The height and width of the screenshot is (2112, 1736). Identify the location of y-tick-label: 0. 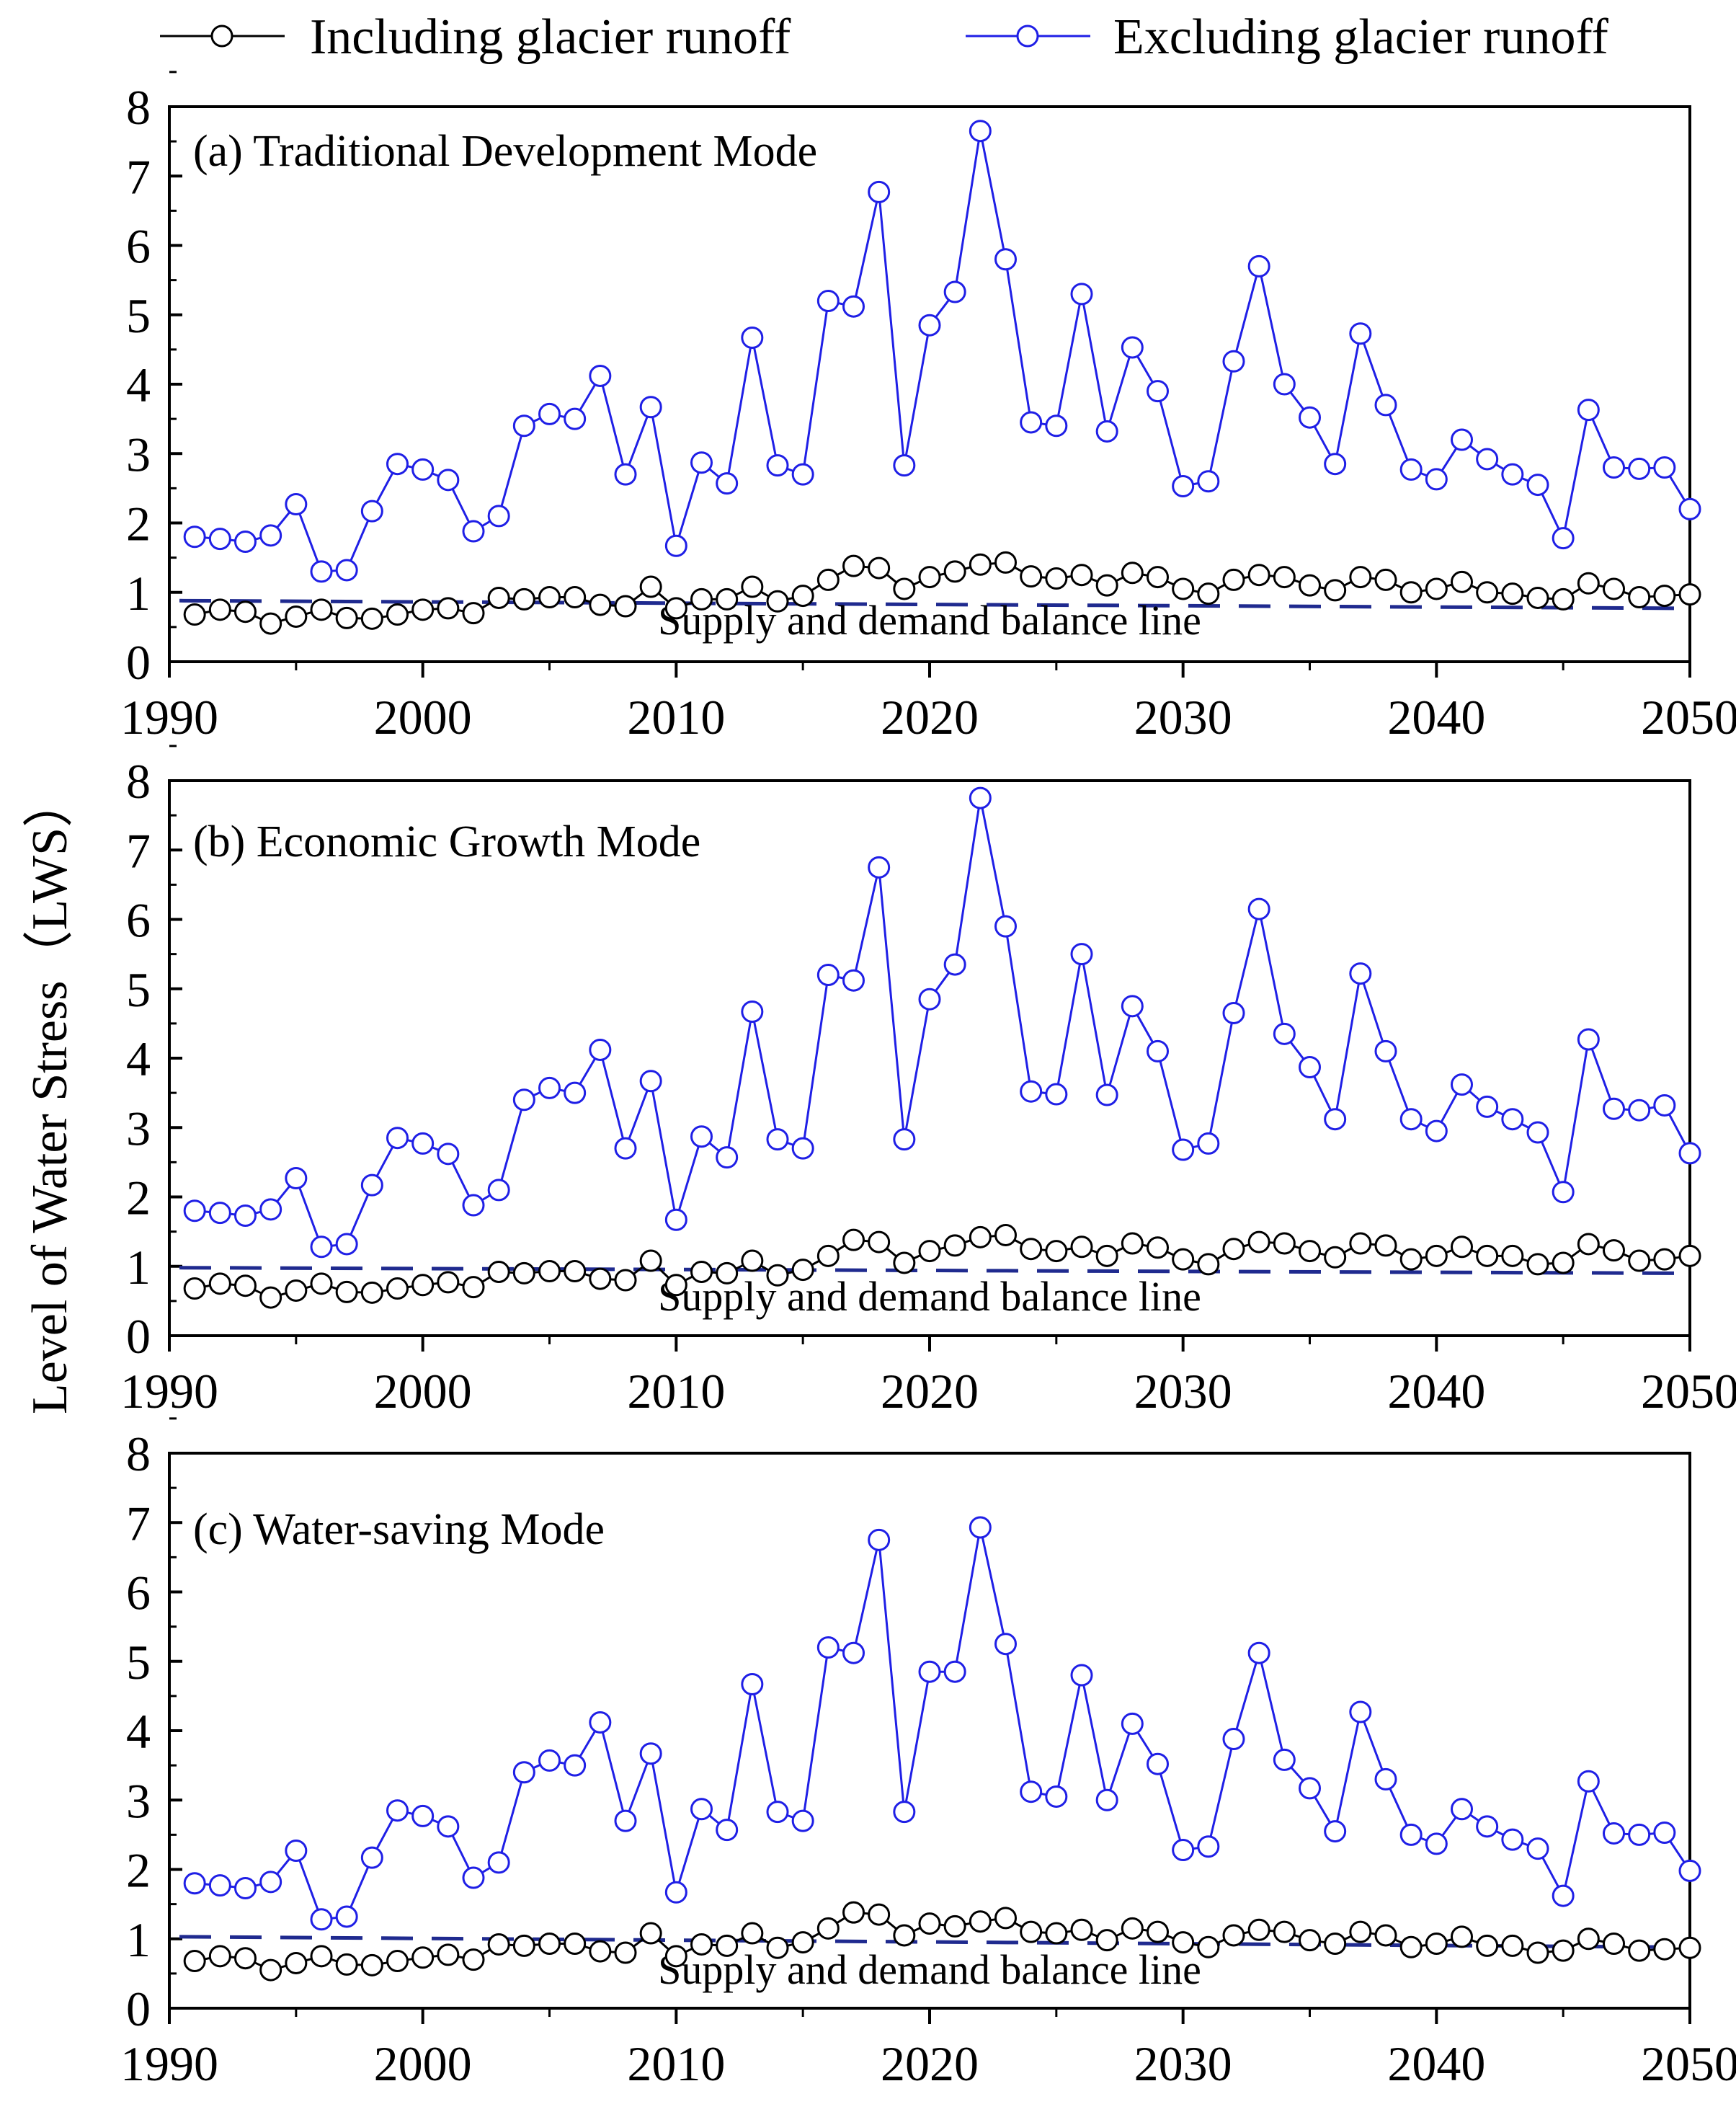
(138, 1336).